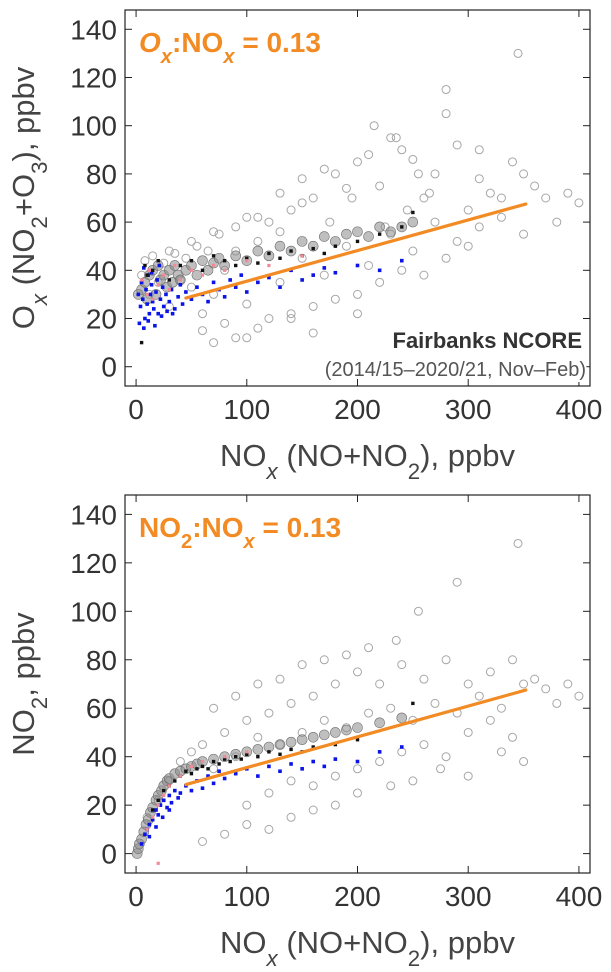 The width and height of the screenshot is (611, 972). Describe the element at coordinates (579, 896) in the screenshot. I see `x-tick-label: 400` at that location.